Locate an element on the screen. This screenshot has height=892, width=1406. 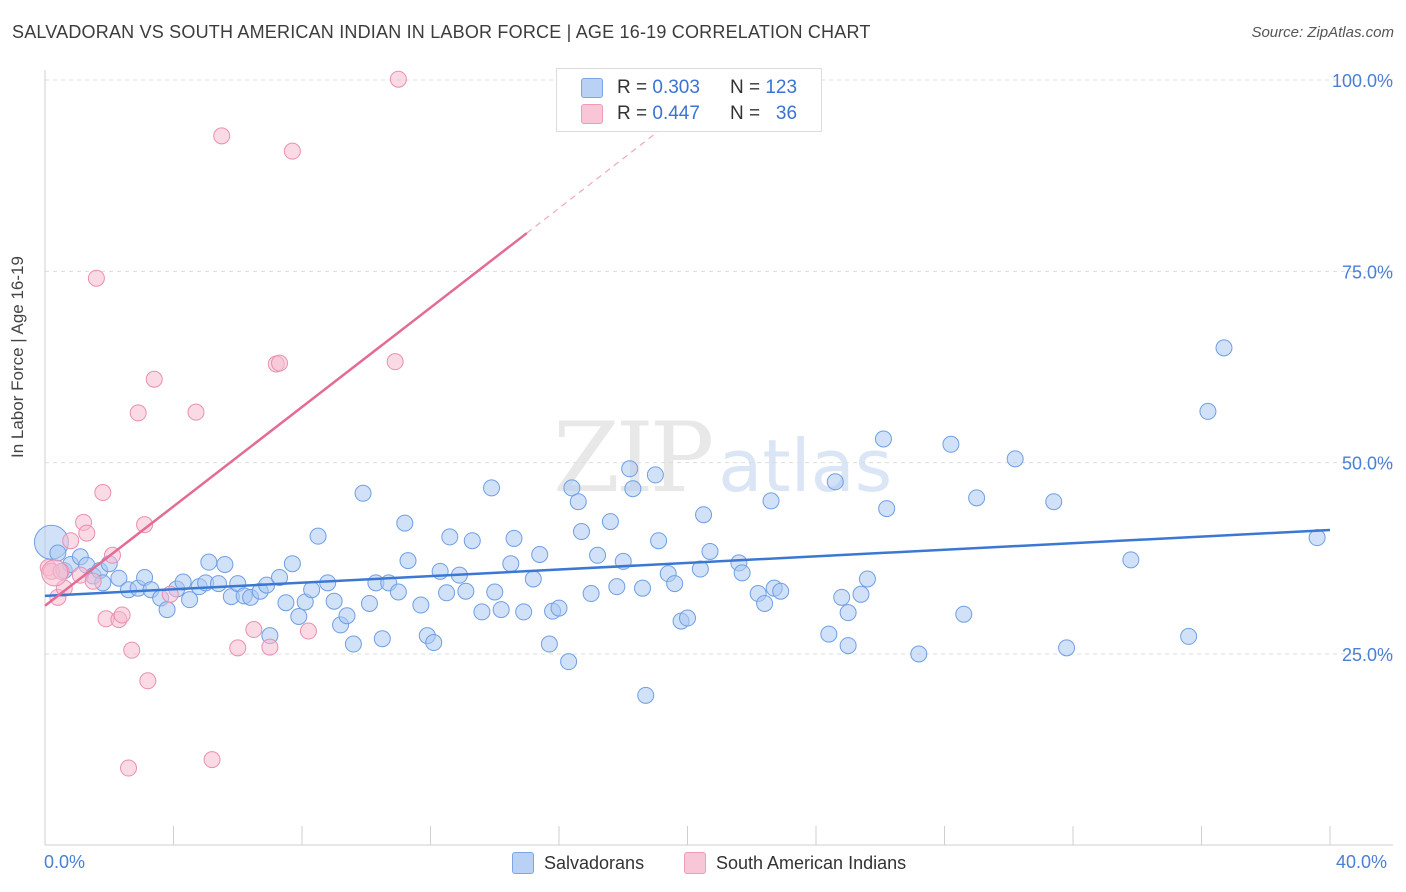
r-value: 0.447 is located at coordinates (676, 113).